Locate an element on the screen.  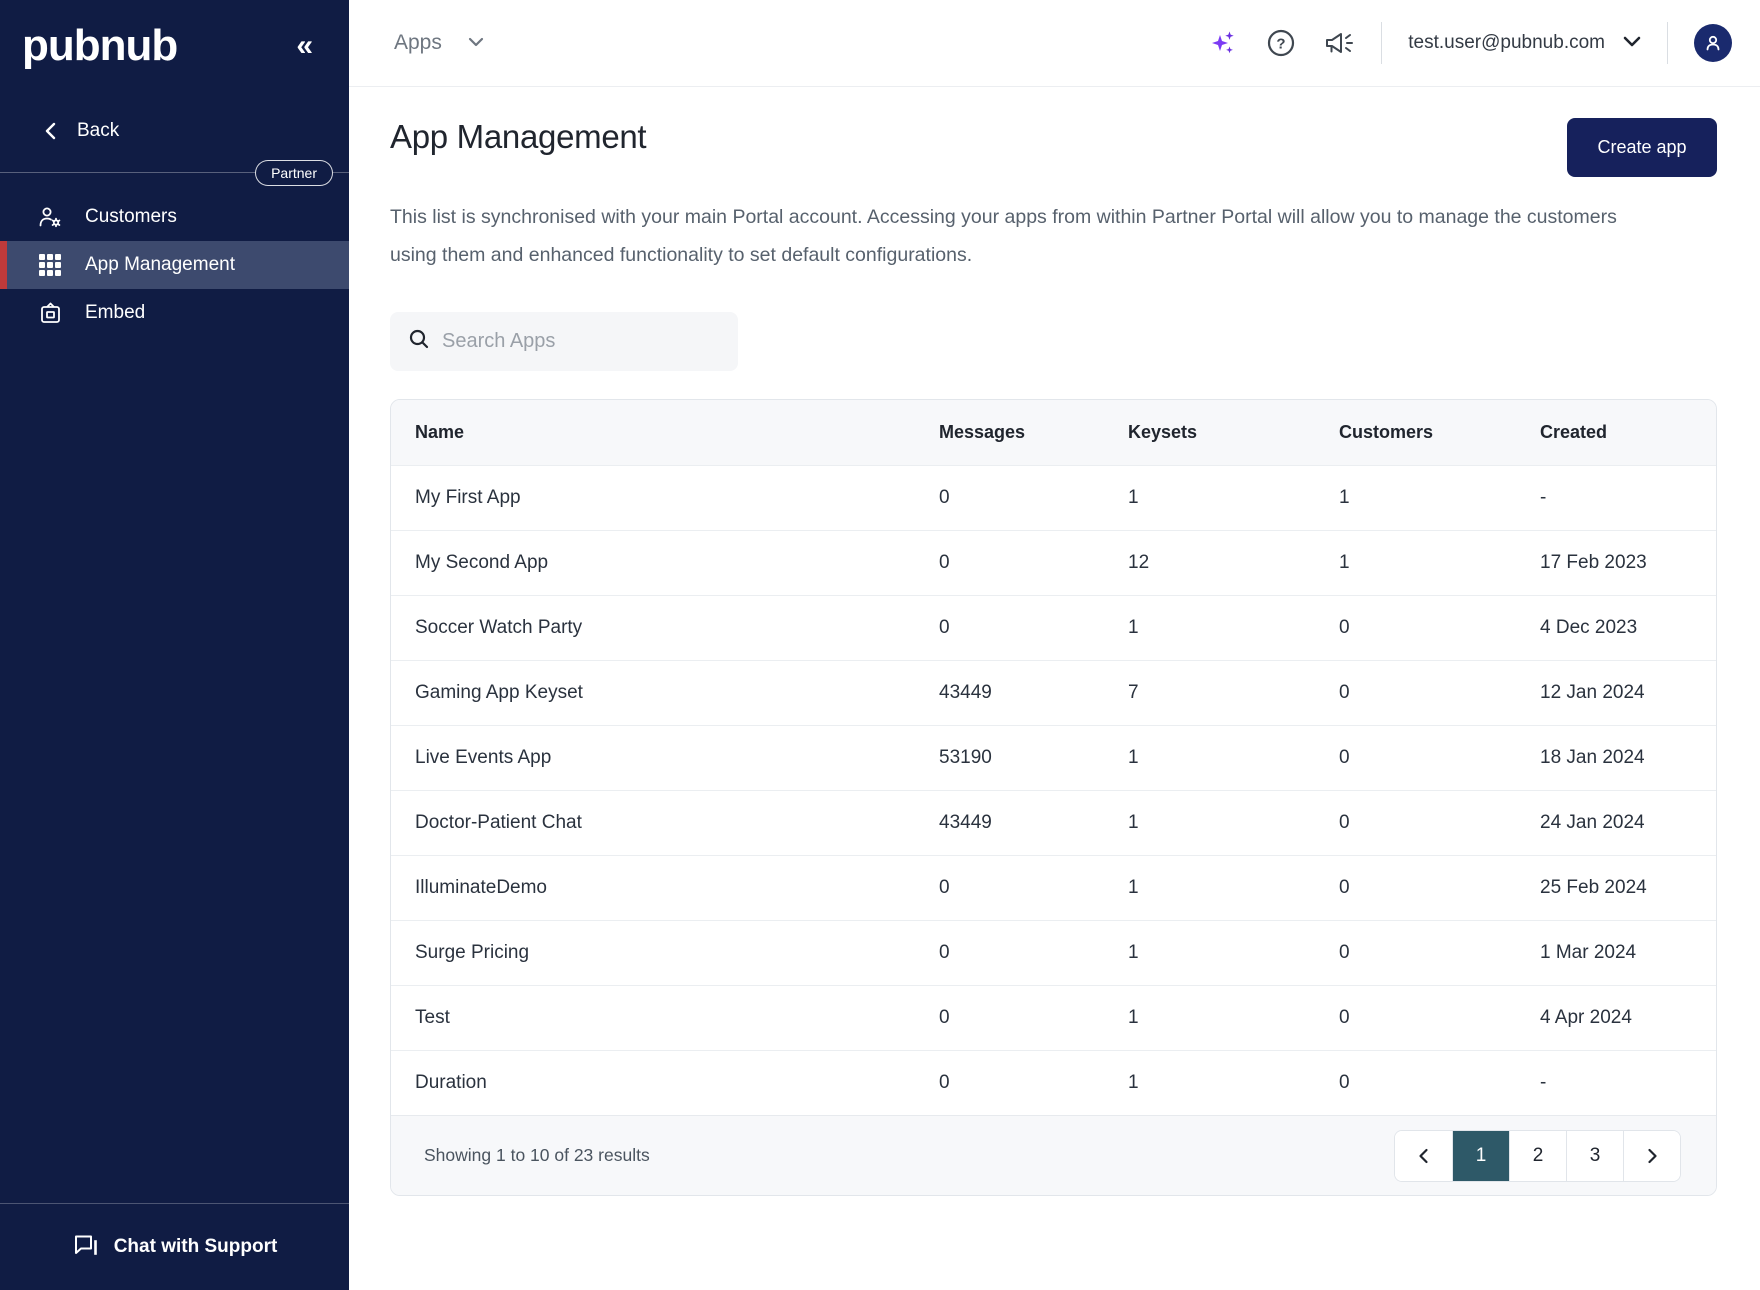
cell-created: 17 Feb 2023 is located at coordinates (1593, 562).